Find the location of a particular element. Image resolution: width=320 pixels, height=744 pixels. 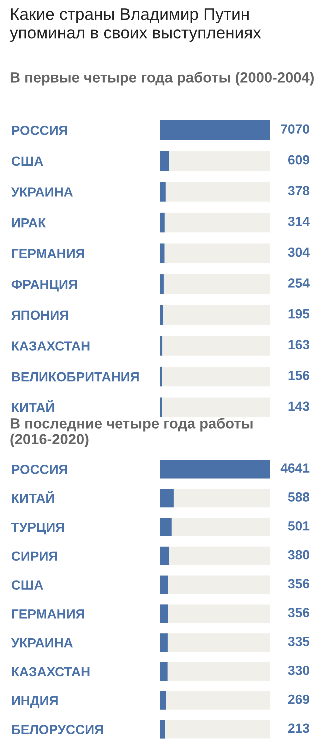

y-tick-label: ВЕЛИКОБРИТАНИЯ is located at coordinates (75, 377).